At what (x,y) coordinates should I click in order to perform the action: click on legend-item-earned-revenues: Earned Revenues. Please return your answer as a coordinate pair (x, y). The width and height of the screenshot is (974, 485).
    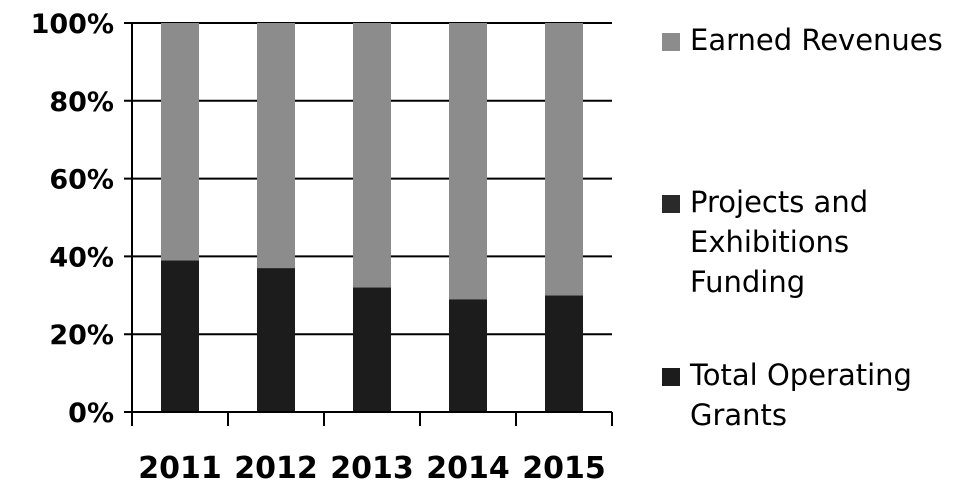
    Looking at the image, I should click on (806, 40).